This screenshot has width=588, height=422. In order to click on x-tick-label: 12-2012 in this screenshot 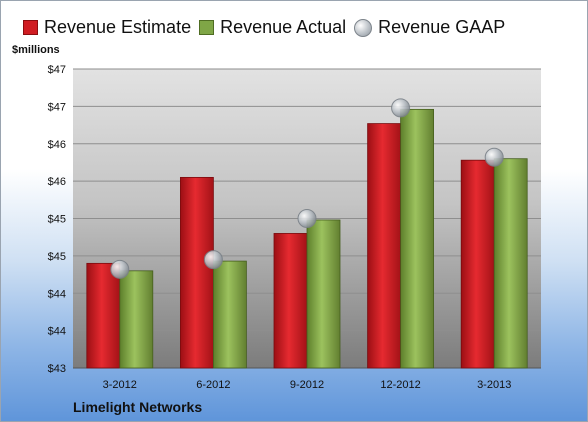, I will do `click(400, 385)`.